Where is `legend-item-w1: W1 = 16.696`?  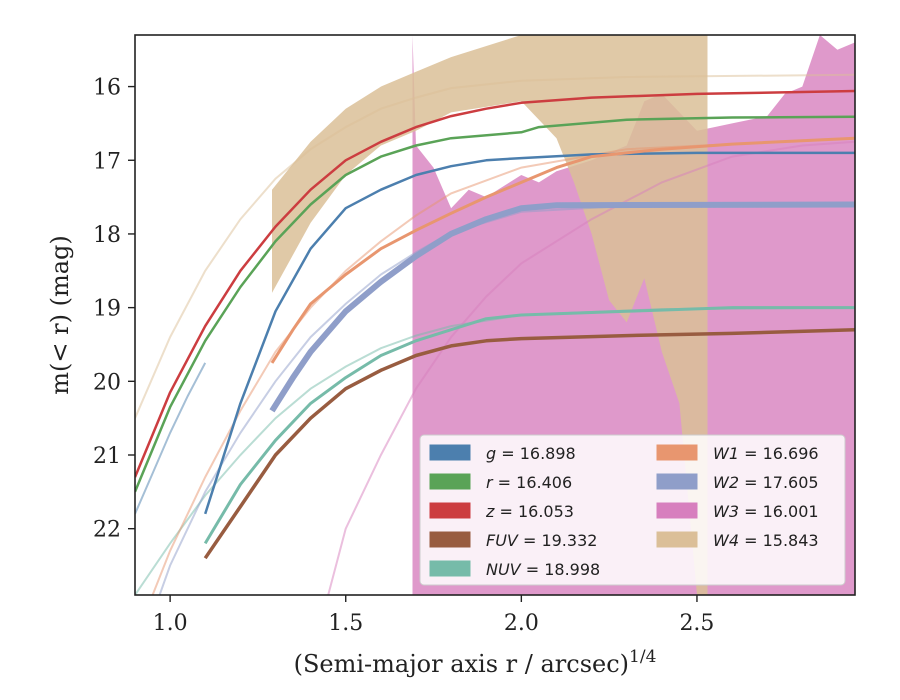 legend-item-w1: W1 = 16.696 is located at coordinates (737, 453).